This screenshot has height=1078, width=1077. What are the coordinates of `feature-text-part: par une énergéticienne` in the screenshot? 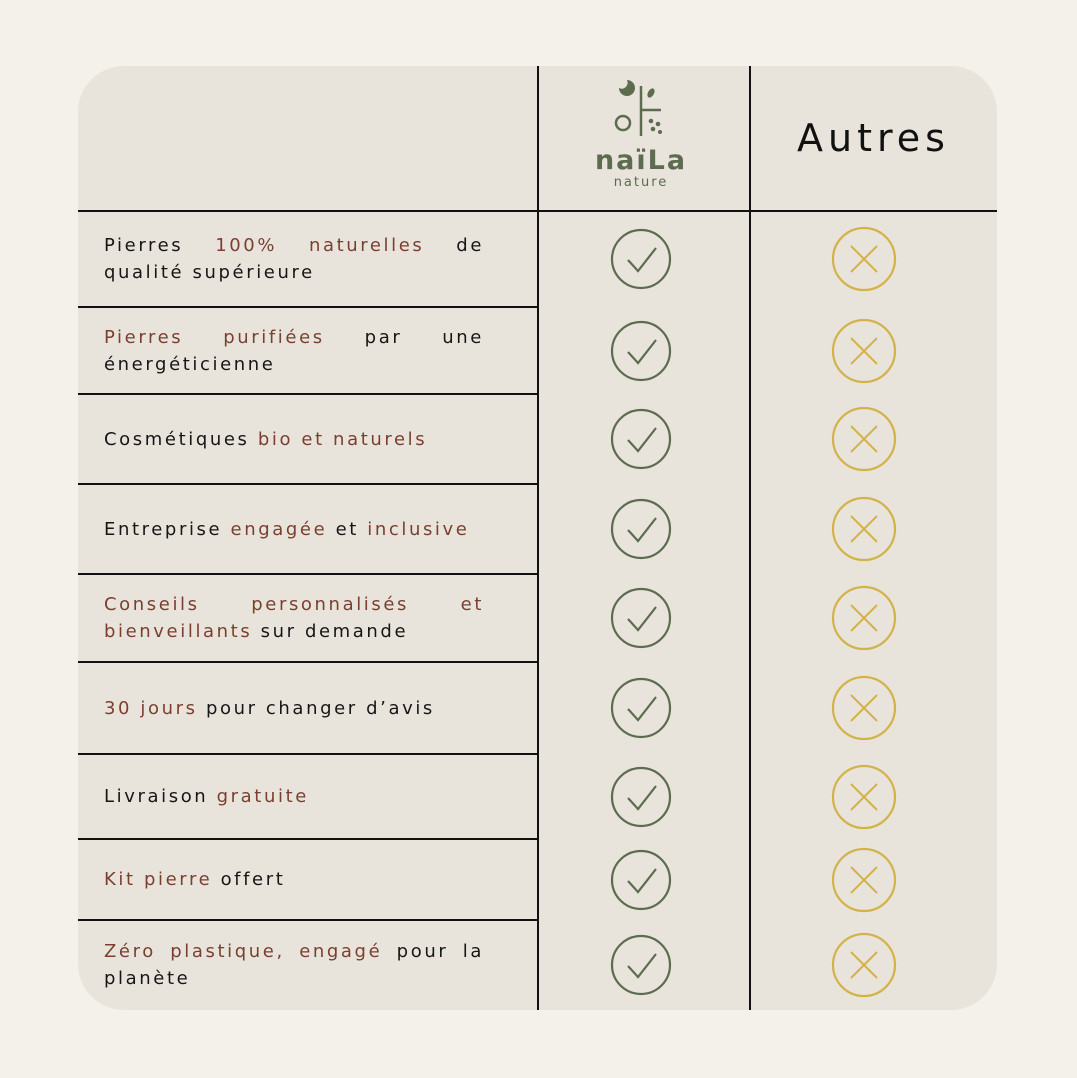 It's located at (294, 350).